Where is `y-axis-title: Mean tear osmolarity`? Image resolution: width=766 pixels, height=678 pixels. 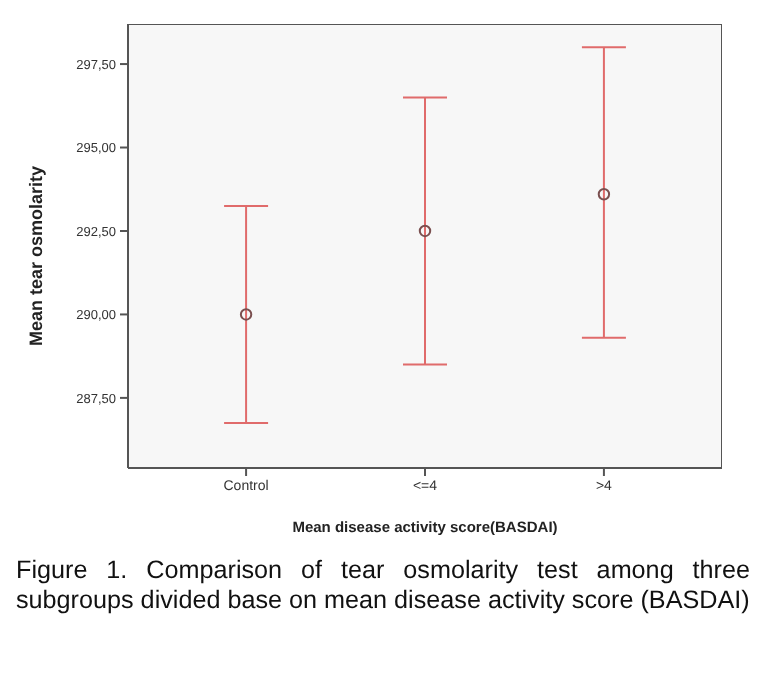
y-axis-title: Mean tear osmolarity is located at coordinates (36, 255).